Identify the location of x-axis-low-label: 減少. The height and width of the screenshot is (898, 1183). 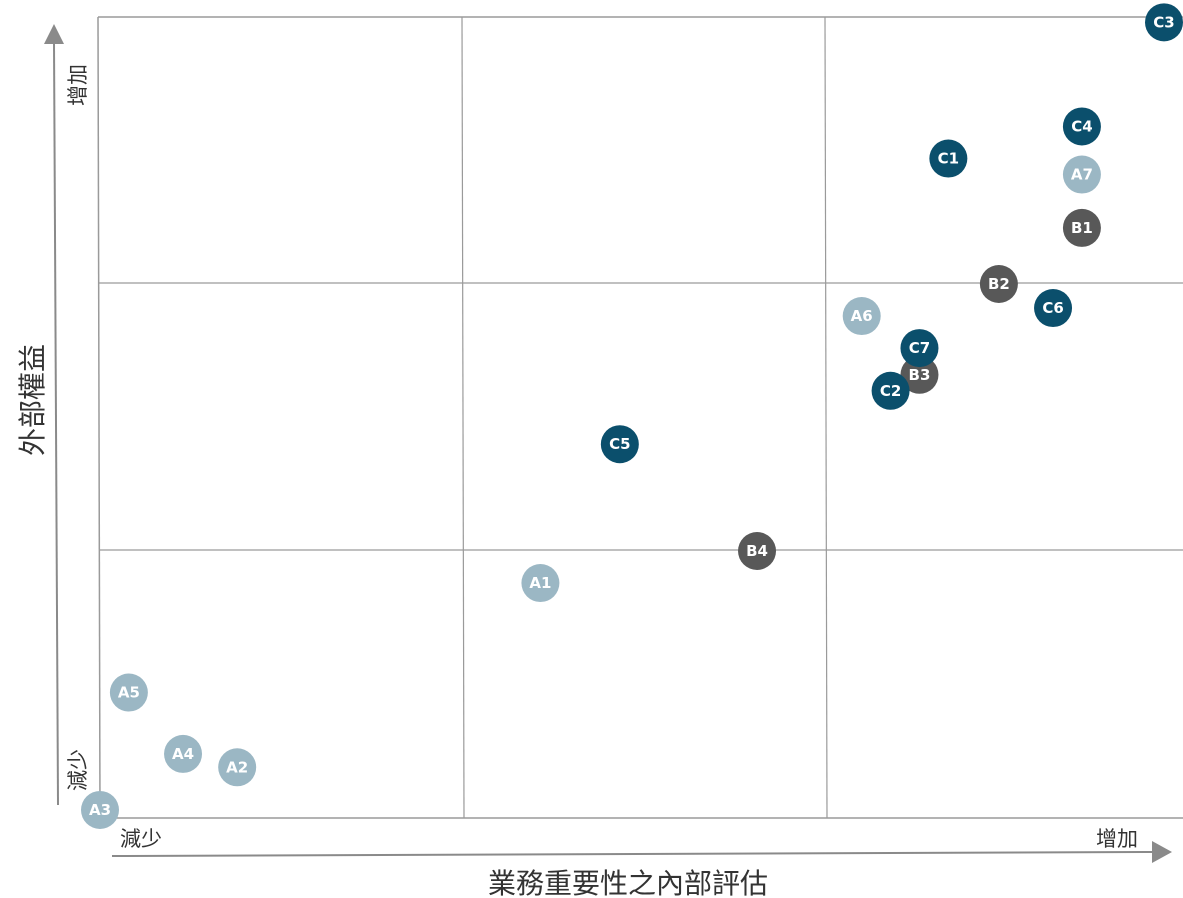
(141, 839).